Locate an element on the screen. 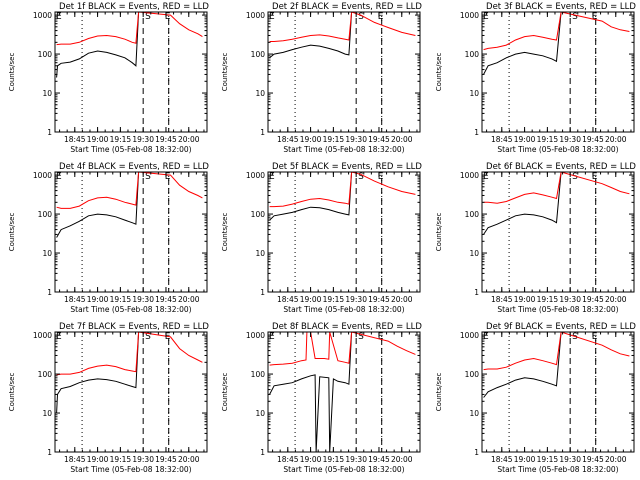 The width and height of the screenshot is (640, 480). panel-title: Det 9f BLACK = Events, RED = LLD is located at coordinates (561, 327).